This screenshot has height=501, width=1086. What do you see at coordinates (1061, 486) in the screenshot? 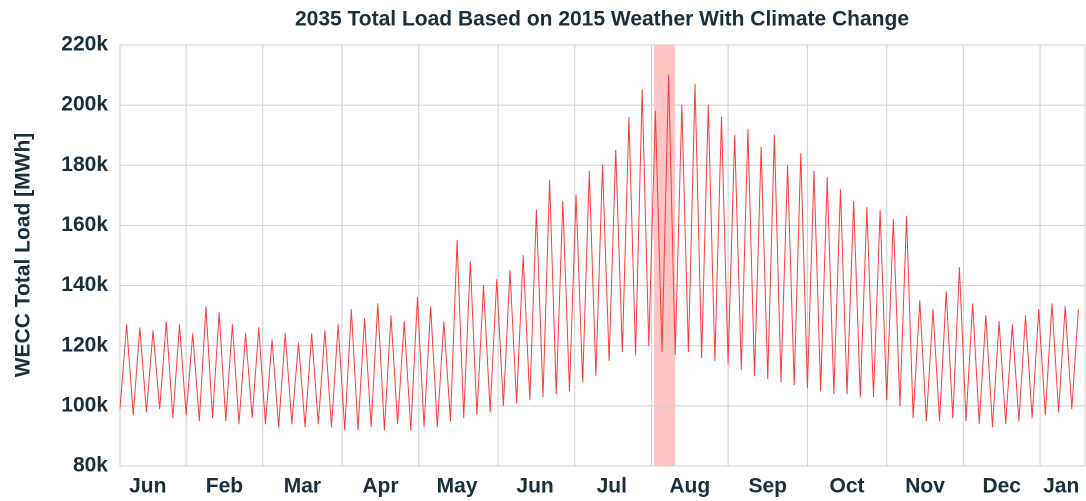
I see `x-tick-label: Jan` at bounding box center [1061, 486].